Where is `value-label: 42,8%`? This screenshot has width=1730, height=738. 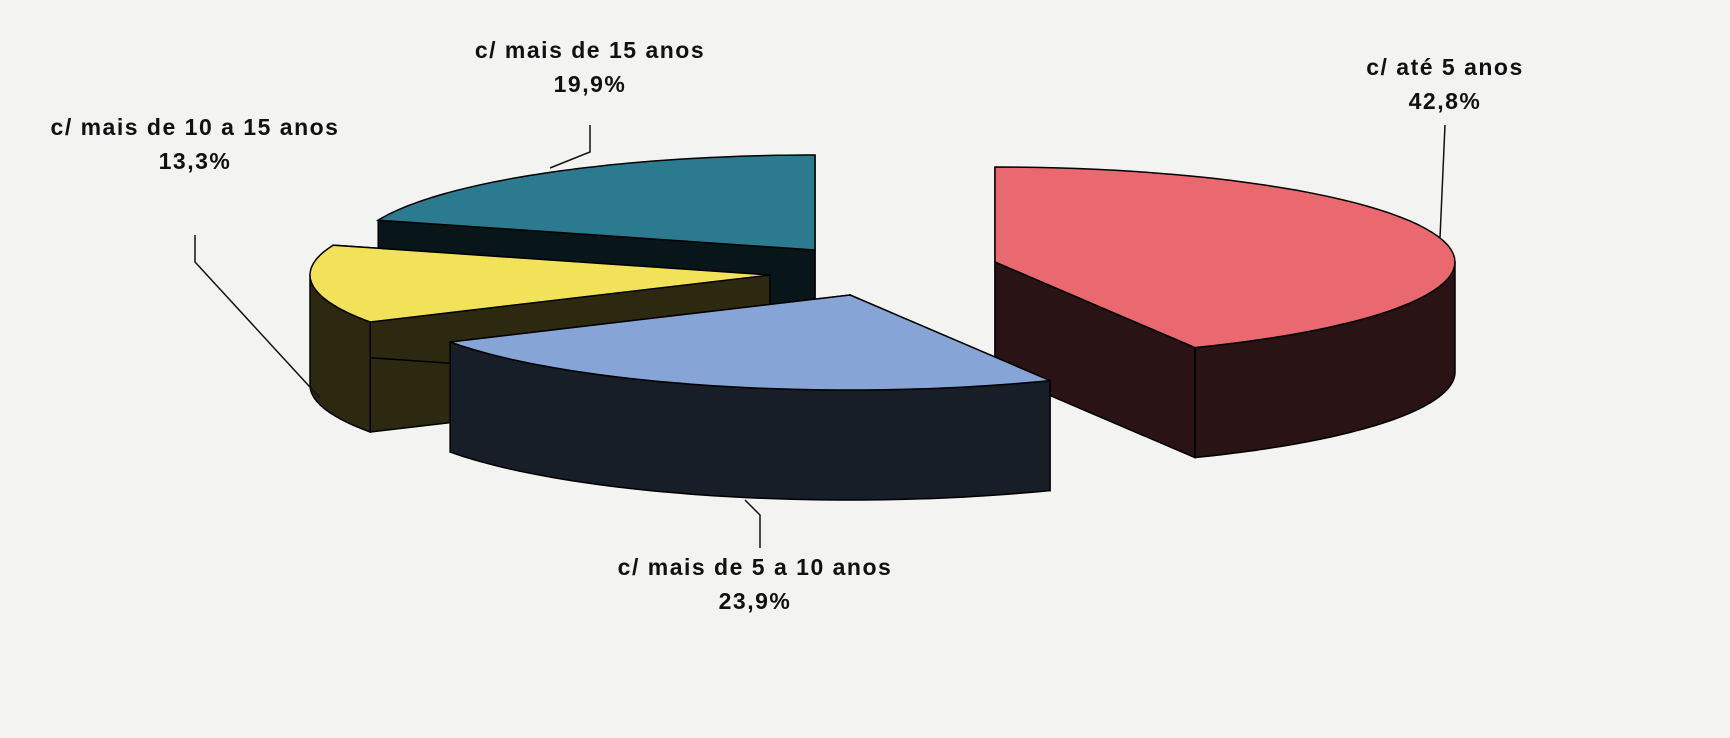 value-label: 42,8% is located at coordinates (1445, 101).